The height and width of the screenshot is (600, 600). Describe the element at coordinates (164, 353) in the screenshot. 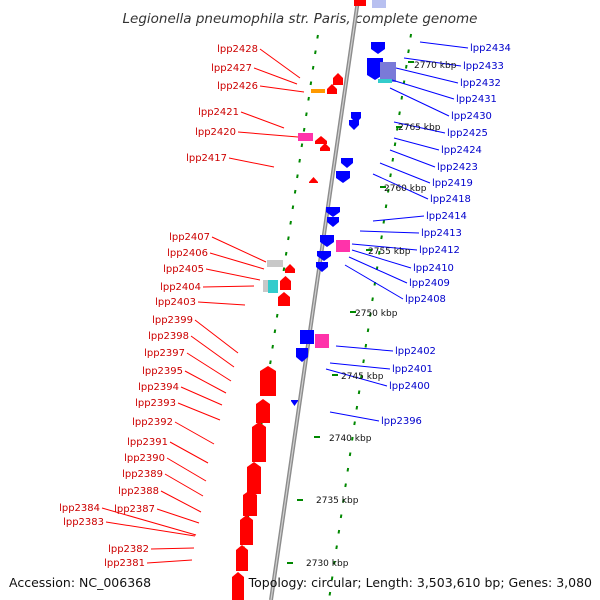

I see `gene-label-lpp2397: lpp2397` at that location.